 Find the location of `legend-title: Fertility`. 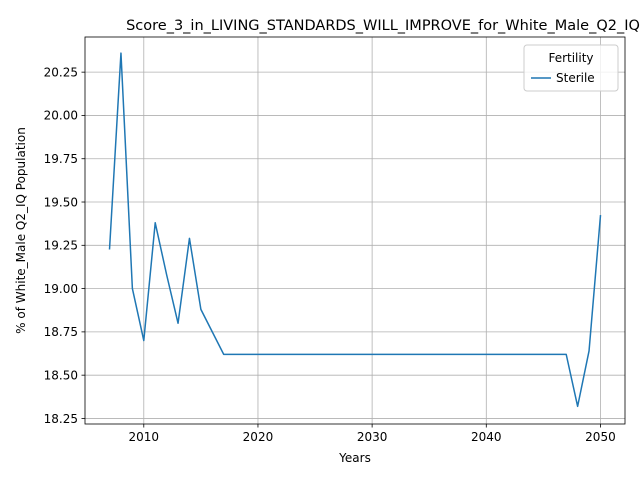

legend-title: Fertility is located at coordinates (570, 58).